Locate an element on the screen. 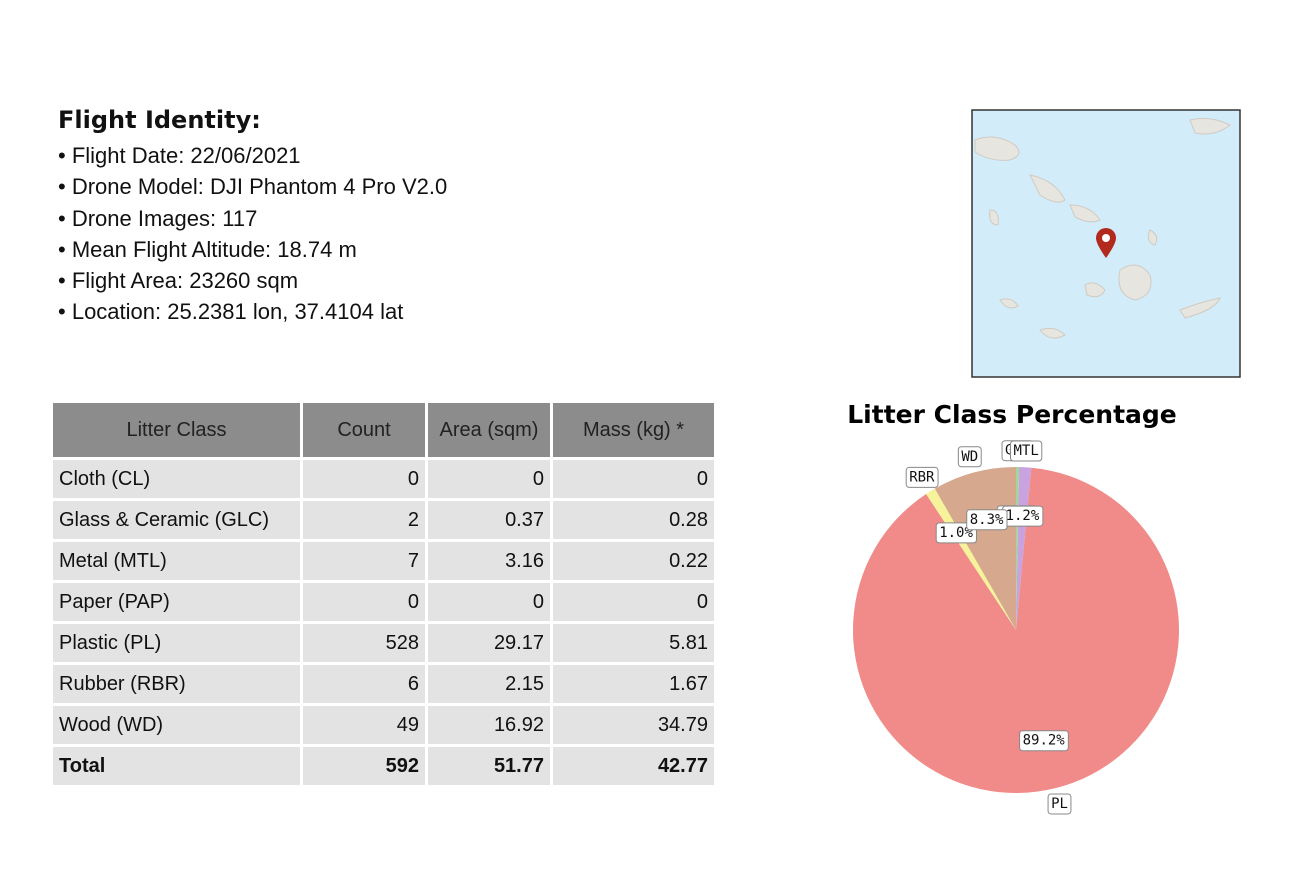 Image resolution: width=1300 pixels, height=894 pixels. total-cell: Total is located at coordinates (176, 766).